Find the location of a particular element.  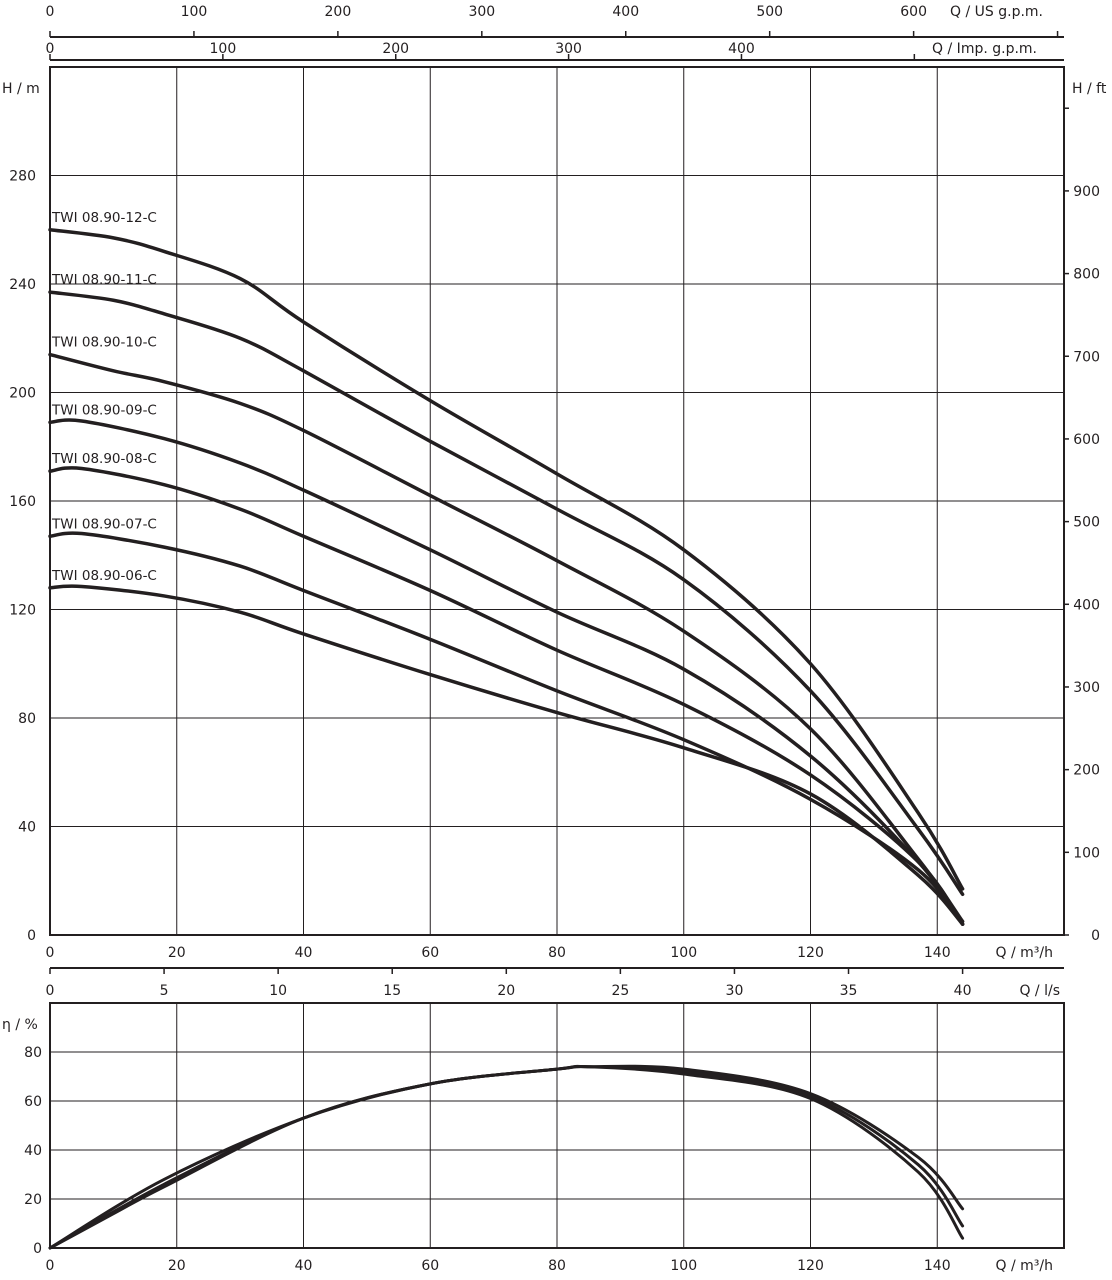

ls-tick-label: 5 is located at coordinates (164, 991).